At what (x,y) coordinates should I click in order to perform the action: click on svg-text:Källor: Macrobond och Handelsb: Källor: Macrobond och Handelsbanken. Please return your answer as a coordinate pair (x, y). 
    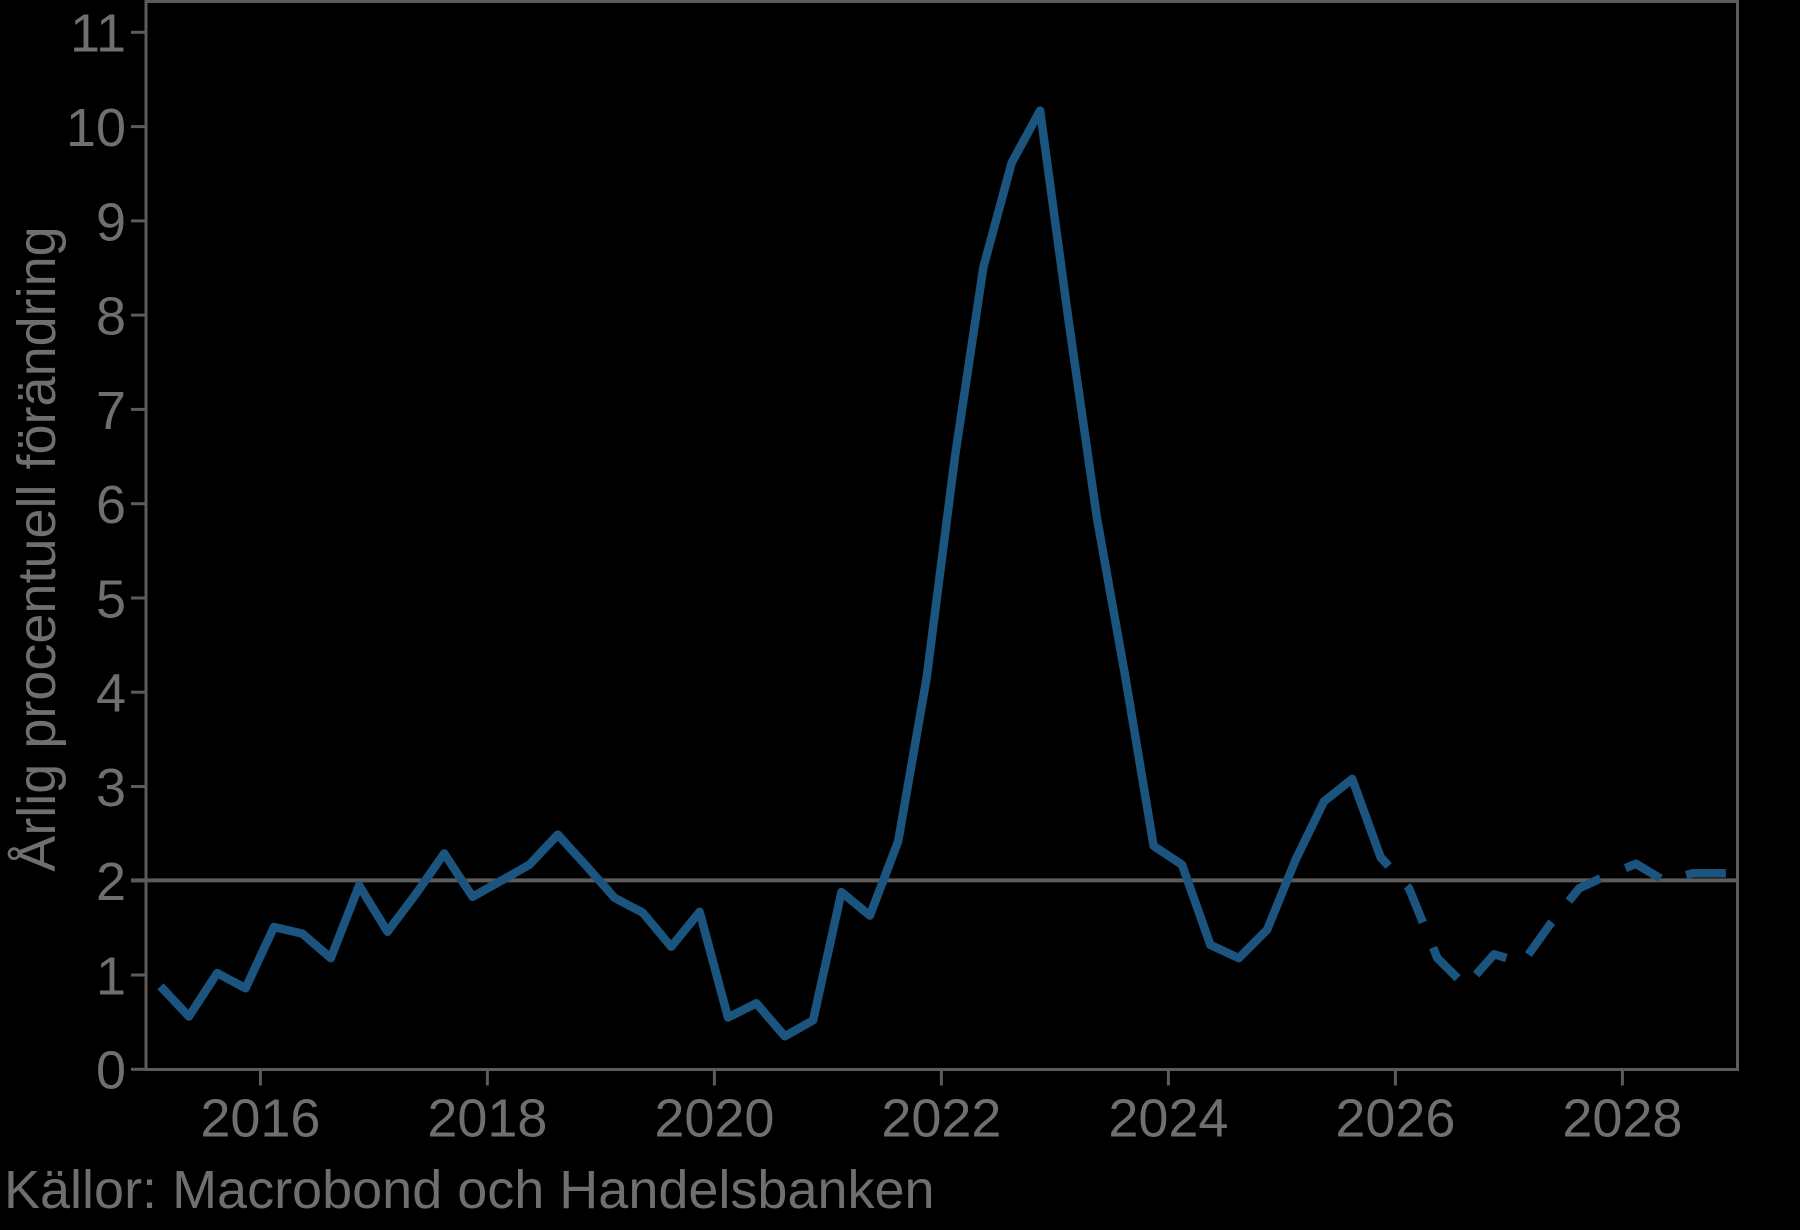
    Looking at the image, I should click on (469, 1190).